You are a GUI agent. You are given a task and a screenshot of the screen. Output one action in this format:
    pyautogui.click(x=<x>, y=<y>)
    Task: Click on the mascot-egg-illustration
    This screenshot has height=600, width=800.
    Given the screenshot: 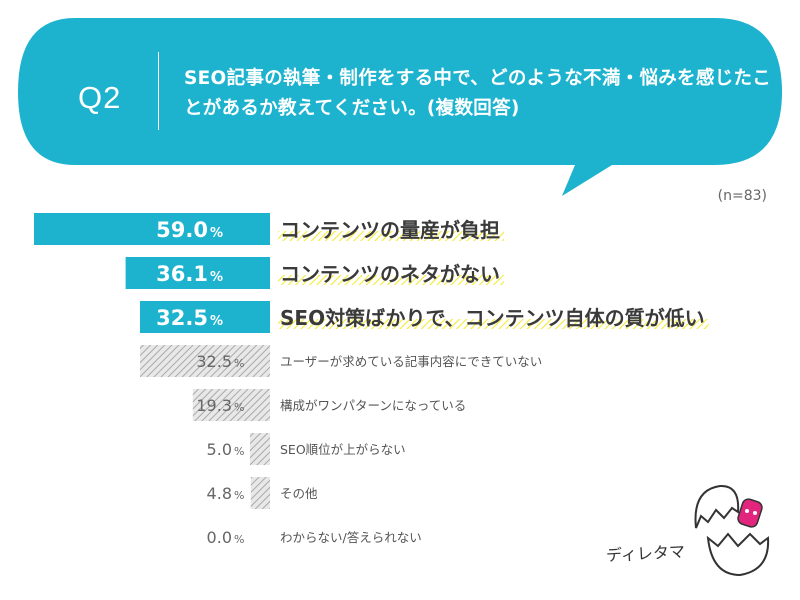 What is the action you would take?
    pyautogui.click(x=732, y=530)
    